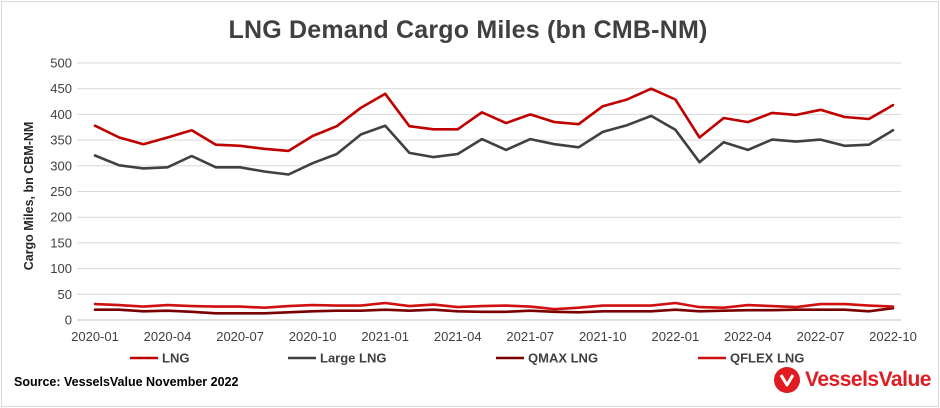 The width and height of the screenshot is (940, 408). I want to click on y-tick-label: 350, so click(61, 140).